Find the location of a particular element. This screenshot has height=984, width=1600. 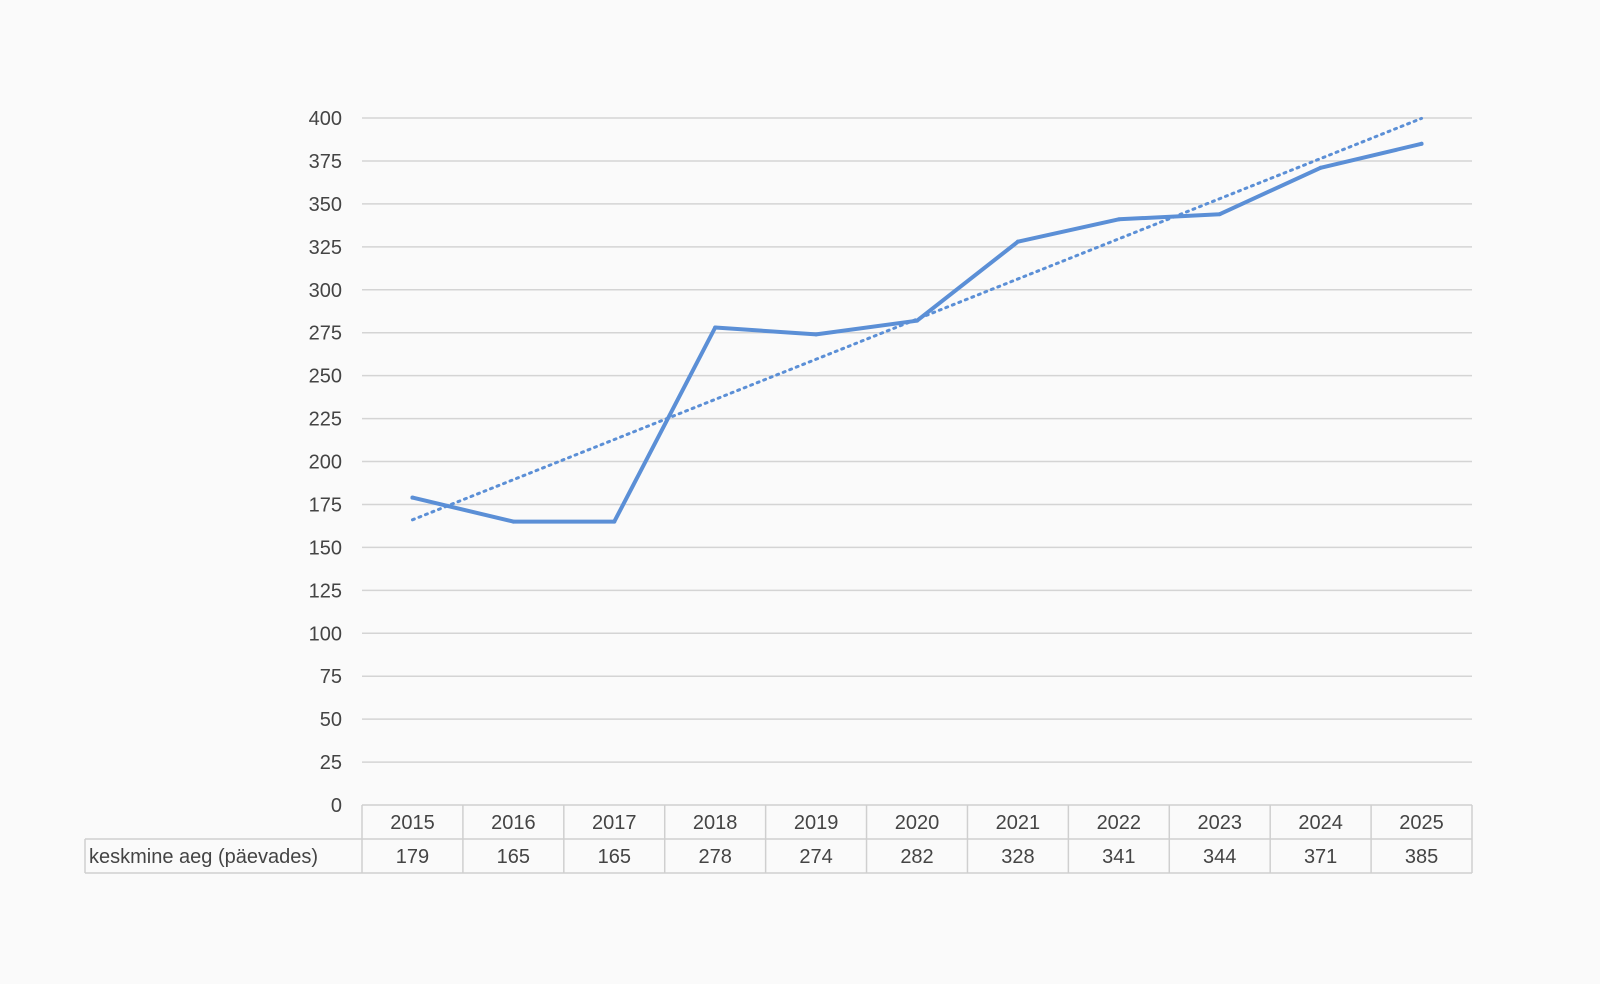

x-tick-label: 2021 is located at coordinates (1018, 823).